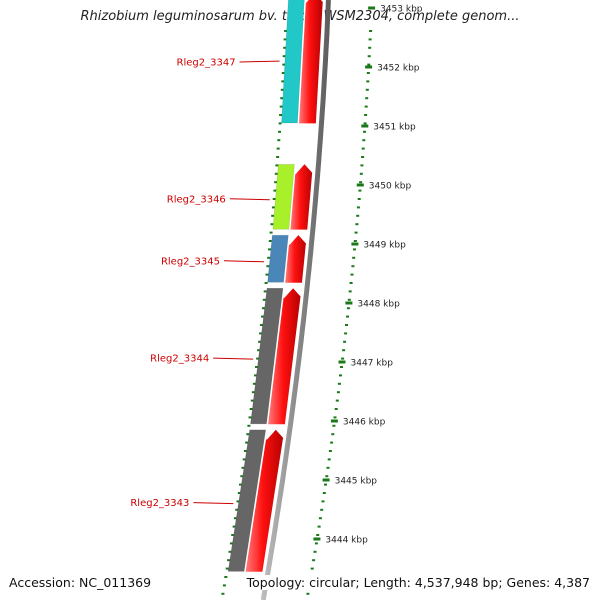  What do you see at coordinates (394, 128) in the screenshot?
I see `tick-label: 3451 kbp` at bounding box center [394, 128].